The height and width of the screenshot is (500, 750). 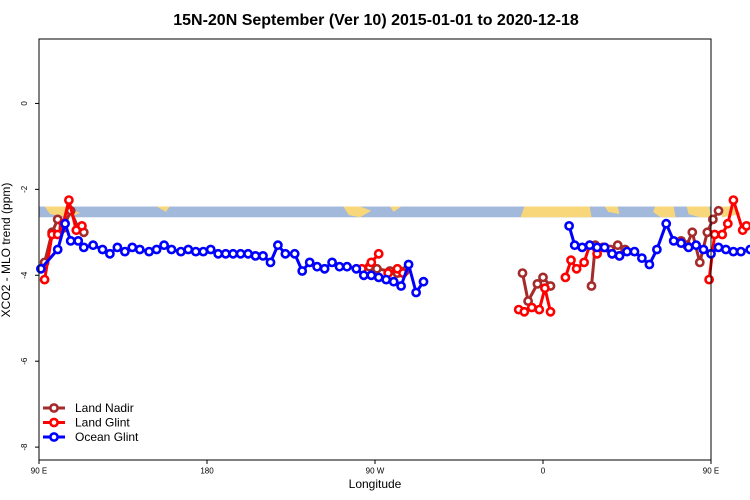 I want to click on world-map-strip, so click(x=390, y=212).